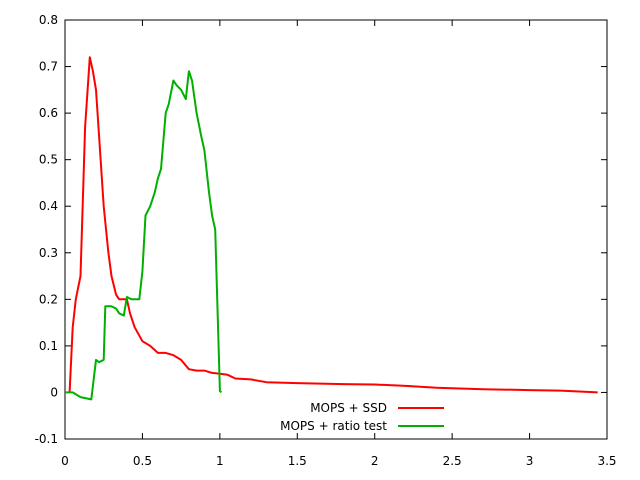 This screenshot has height=480, width=640. Describe the element at coordinates (220, 461) in the screenshot. I see `x-tick-label: 1` at that location.